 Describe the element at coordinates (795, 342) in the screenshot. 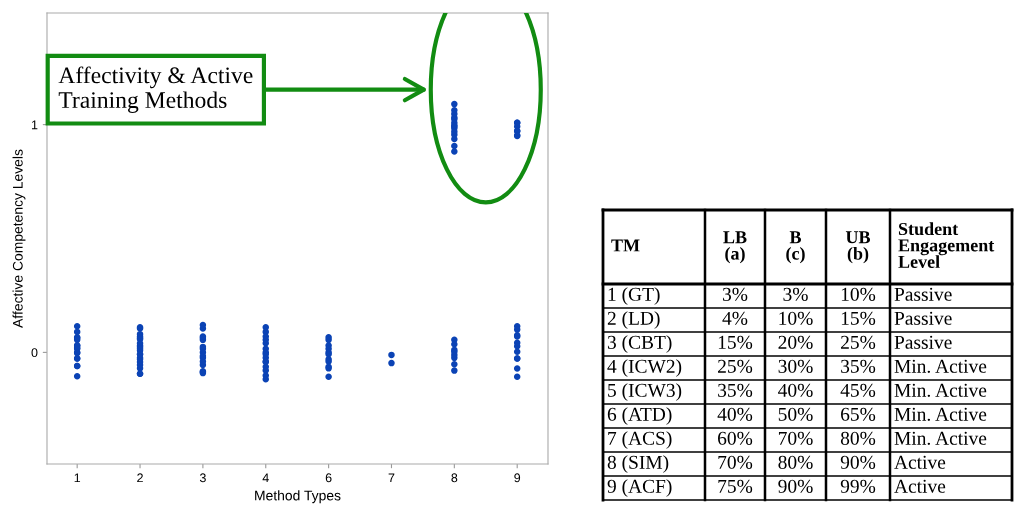

I see `text: 20%` at that location.